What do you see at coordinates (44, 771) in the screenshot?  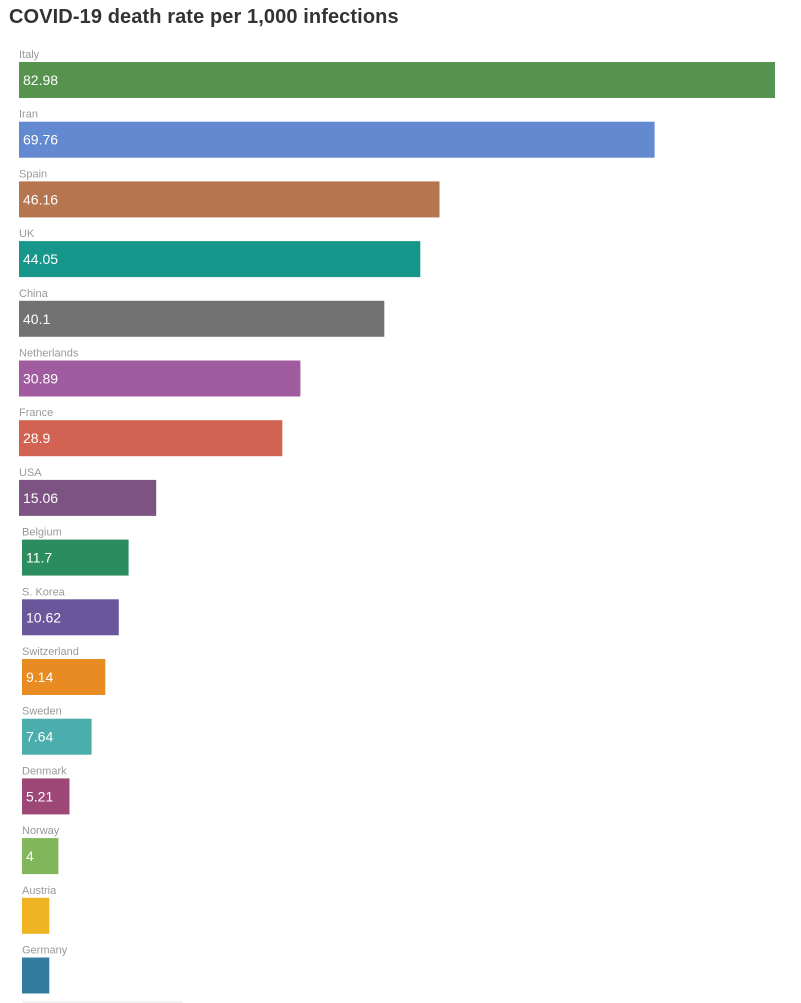 I see `category-label-denmark: Denmark` at bounding box center [44, 771].